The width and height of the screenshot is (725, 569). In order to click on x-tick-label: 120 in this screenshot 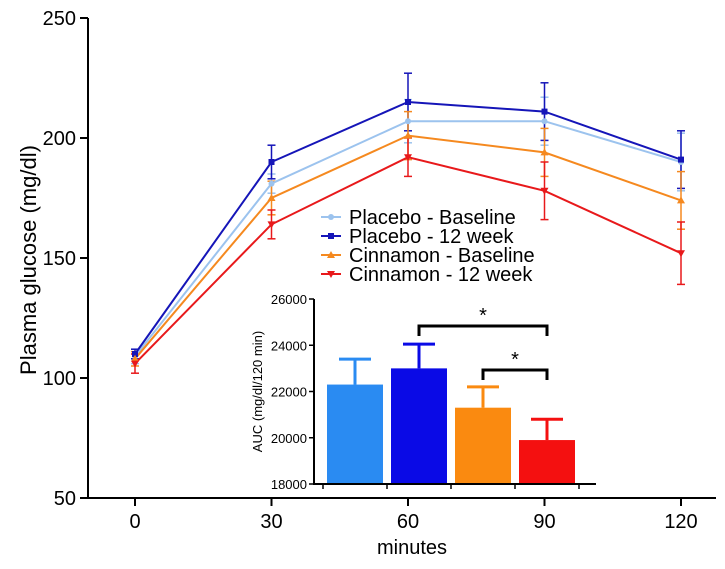, I will do `click(680, 522)`.